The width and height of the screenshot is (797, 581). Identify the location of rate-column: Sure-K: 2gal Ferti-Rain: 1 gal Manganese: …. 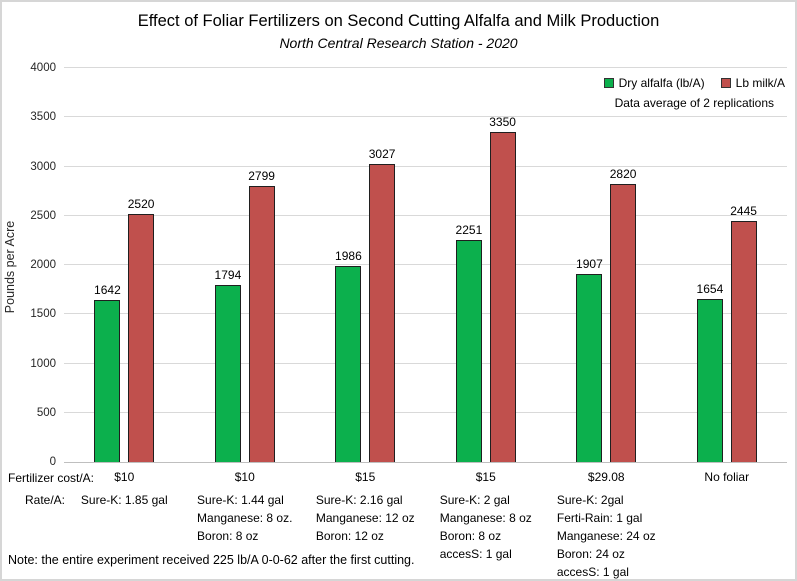
(606, 535).